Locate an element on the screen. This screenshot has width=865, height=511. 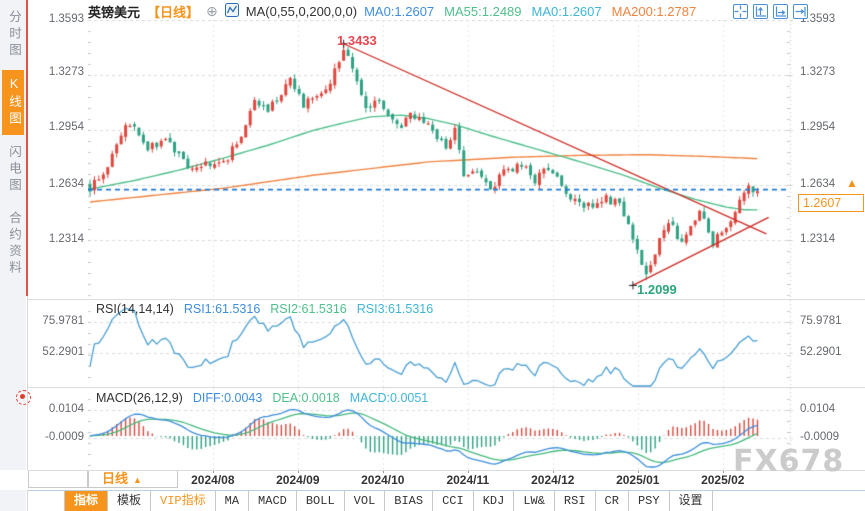
date-label: 2024/11 is located at coordinates (468, 480).